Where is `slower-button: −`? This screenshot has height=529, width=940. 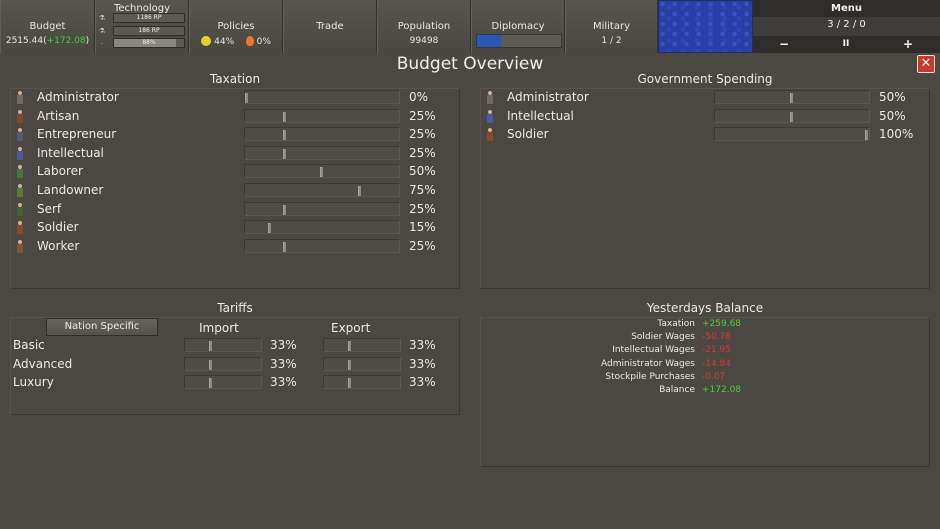 slower-button: − is located at coordinates (784, 44).